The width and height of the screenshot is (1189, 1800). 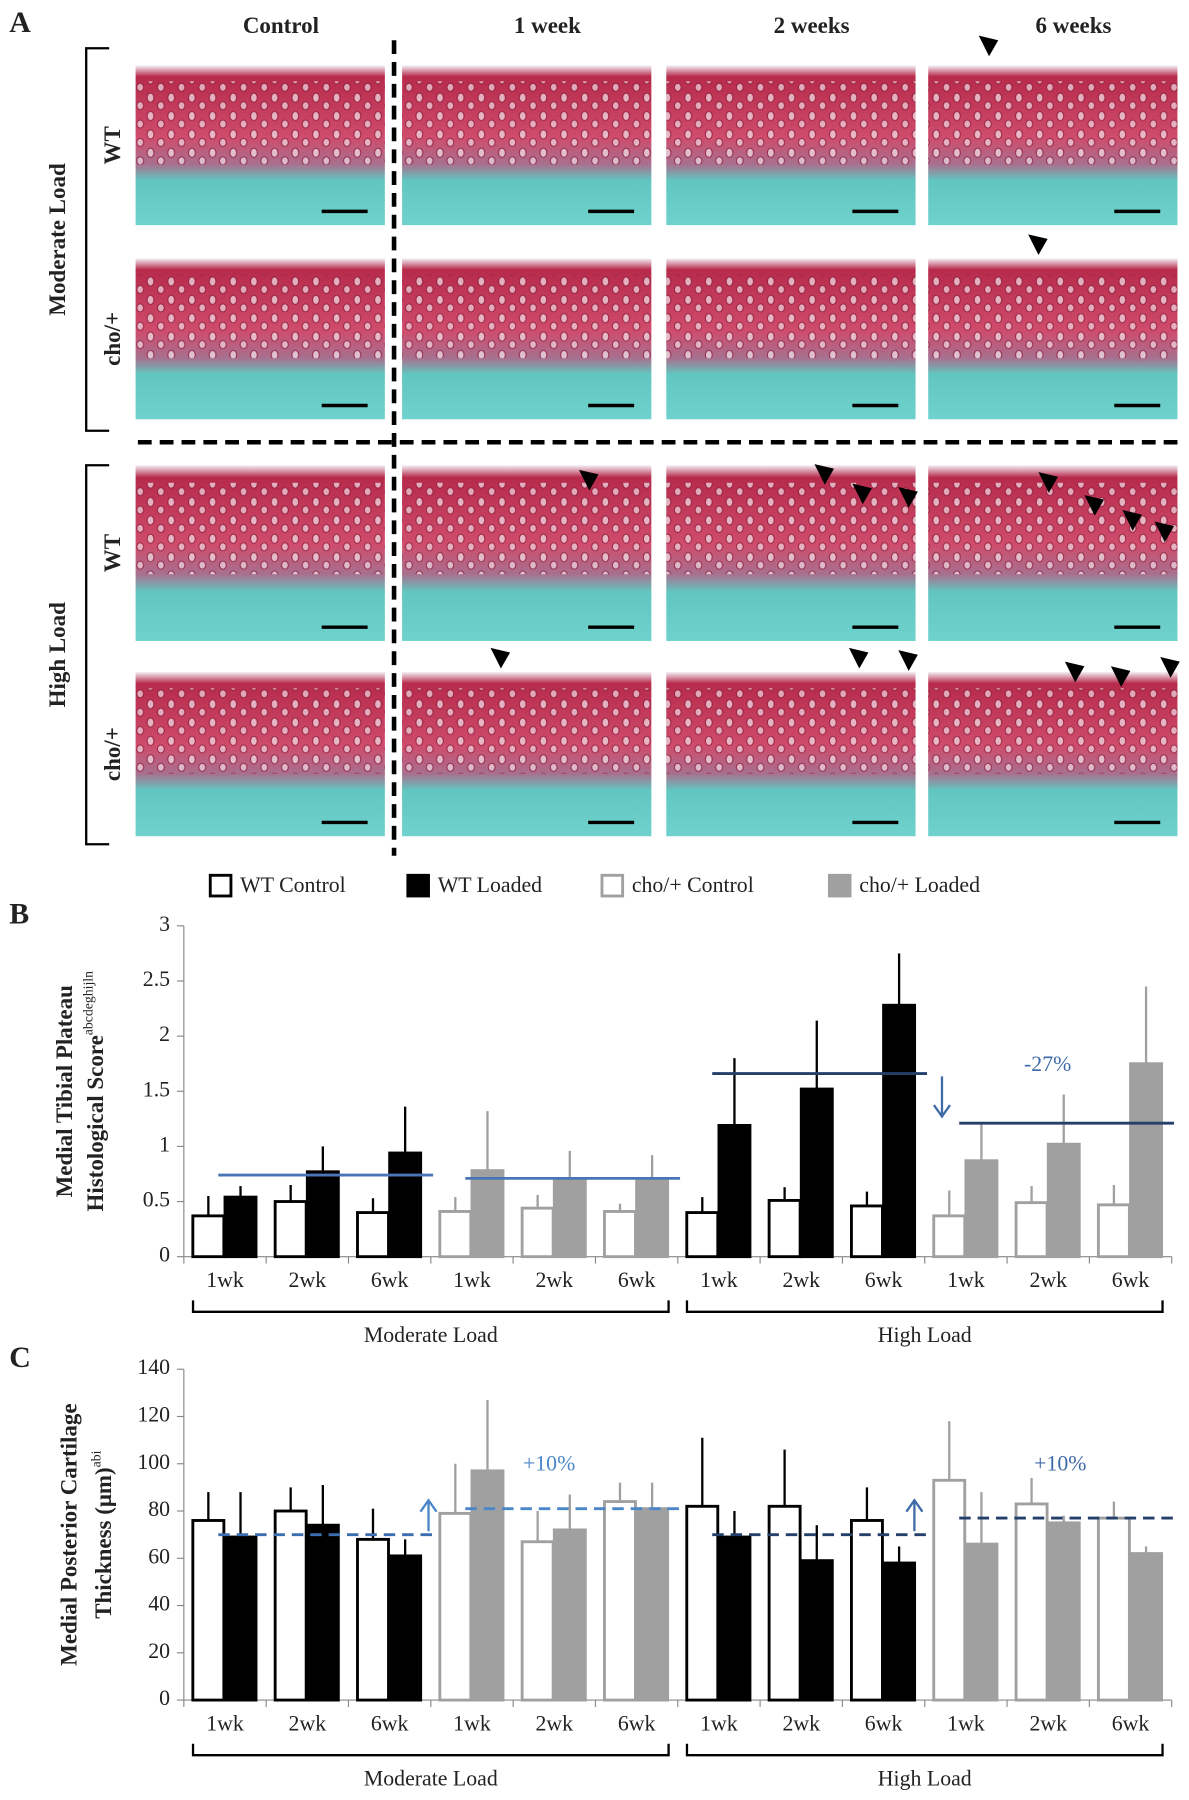 What do you see at coordinates (293, 885) in the screenshot?
I see `legend-label: WT Control` at bounding box center [293, 885].